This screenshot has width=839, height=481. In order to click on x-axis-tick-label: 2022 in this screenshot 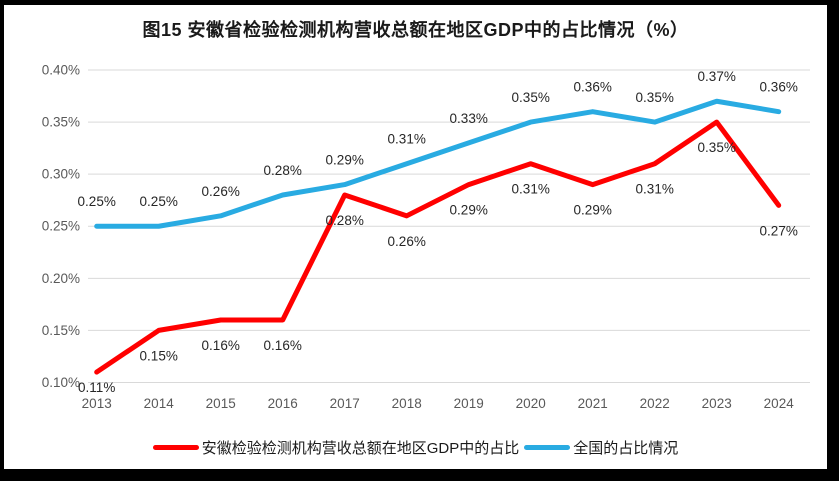, I will do `click(655, 403)`.